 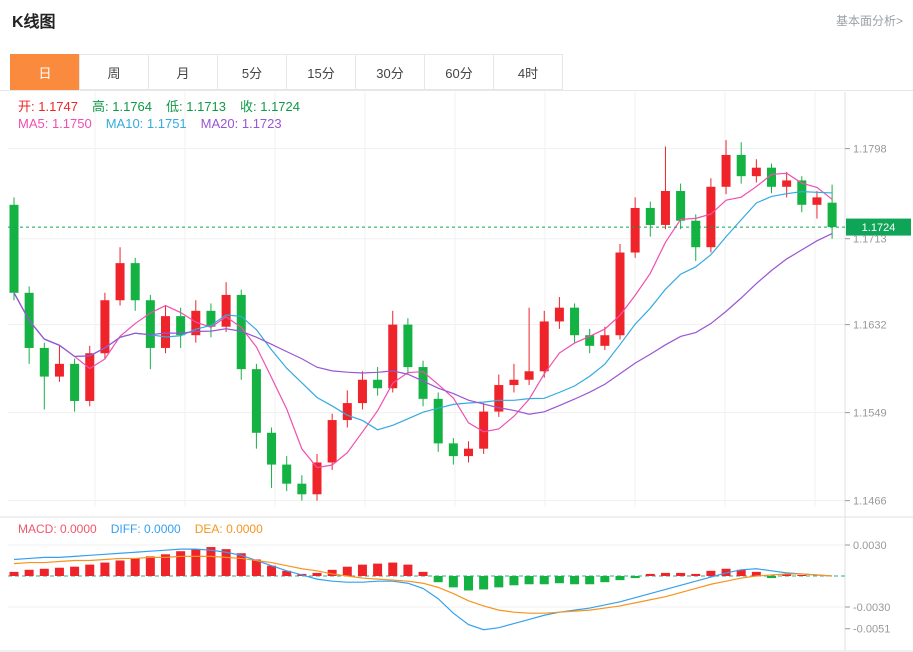 I want to click on tab-周: 周, so click(x=114, y=72).